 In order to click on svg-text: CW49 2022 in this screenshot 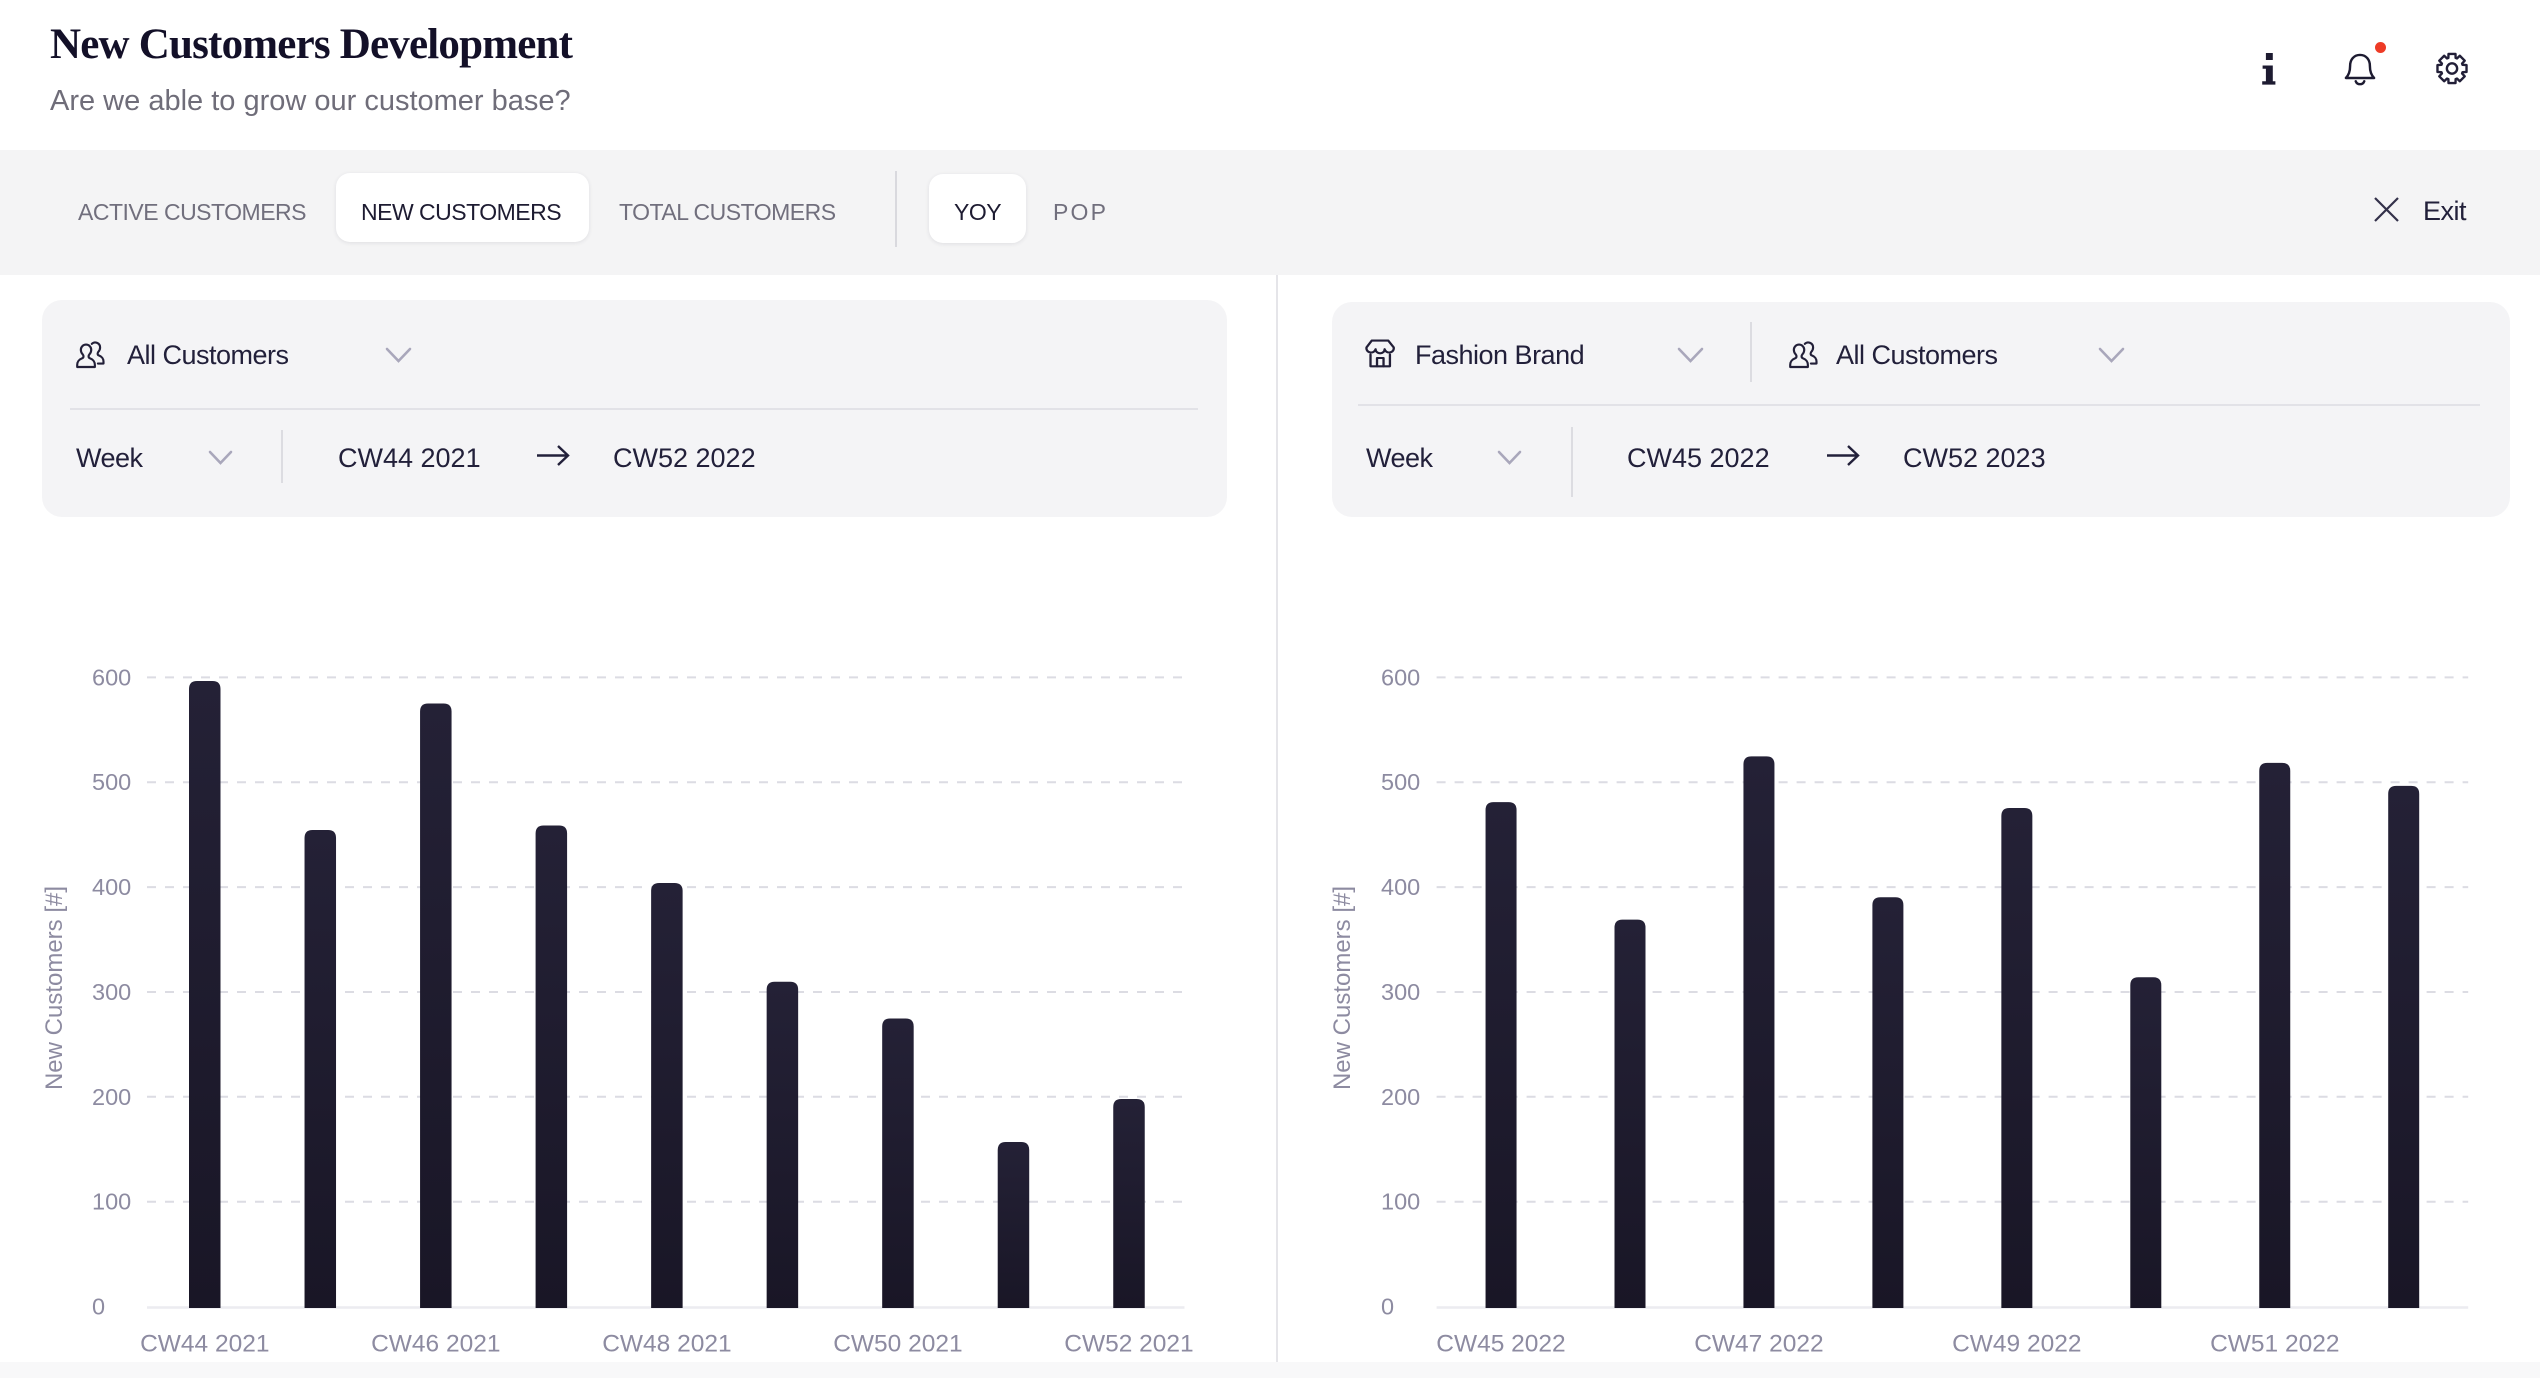, I will do `click(2016, 1344)`.